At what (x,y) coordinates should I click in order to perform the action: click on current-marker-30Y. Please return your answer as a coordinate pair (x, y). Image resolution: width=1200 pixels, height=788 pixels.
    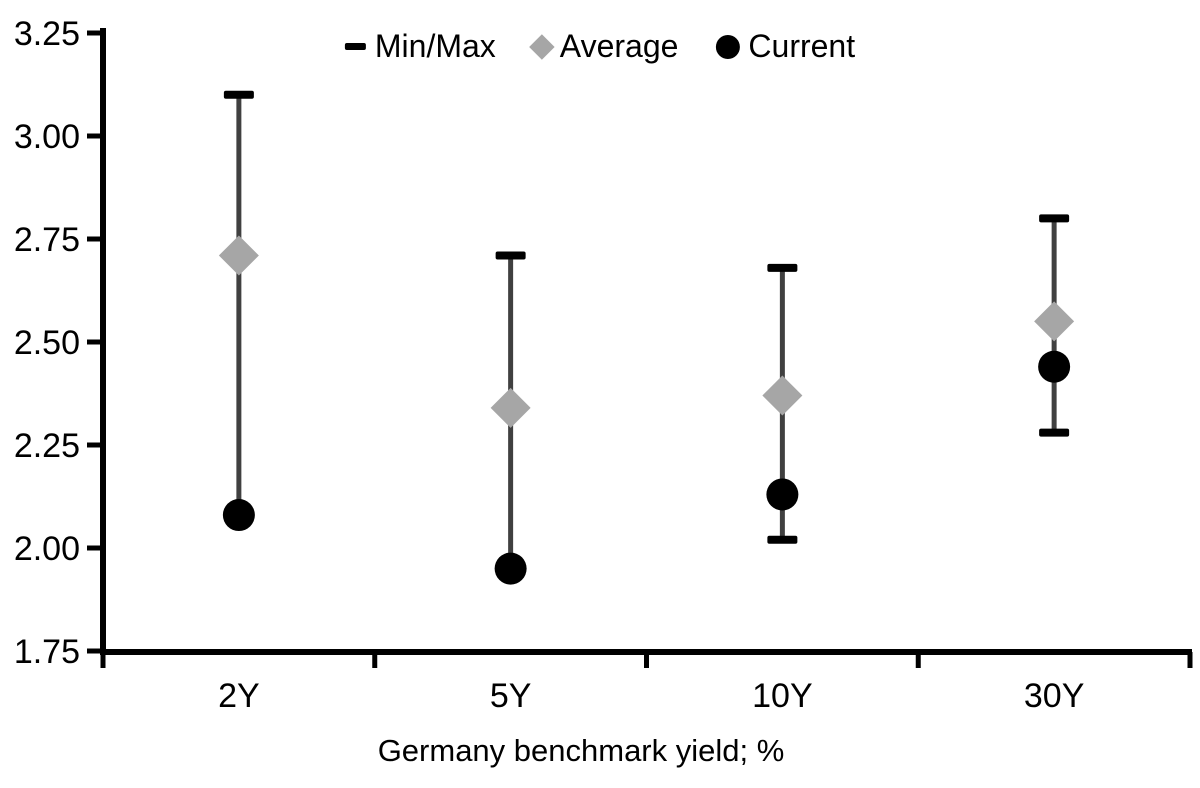
    Looking at the image, I should click on (1054, 366).